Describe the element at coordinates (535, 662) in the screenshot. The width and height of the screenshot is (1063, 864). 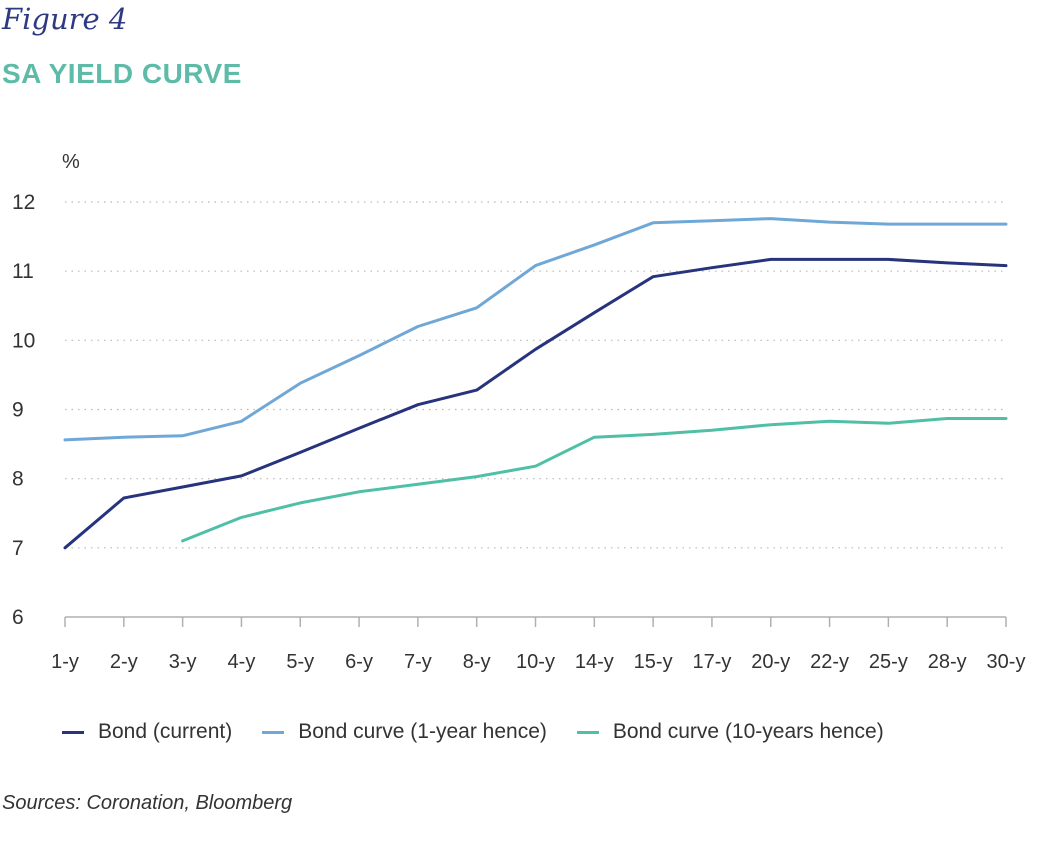
I see `x-tick-label: 10-y` at that location.